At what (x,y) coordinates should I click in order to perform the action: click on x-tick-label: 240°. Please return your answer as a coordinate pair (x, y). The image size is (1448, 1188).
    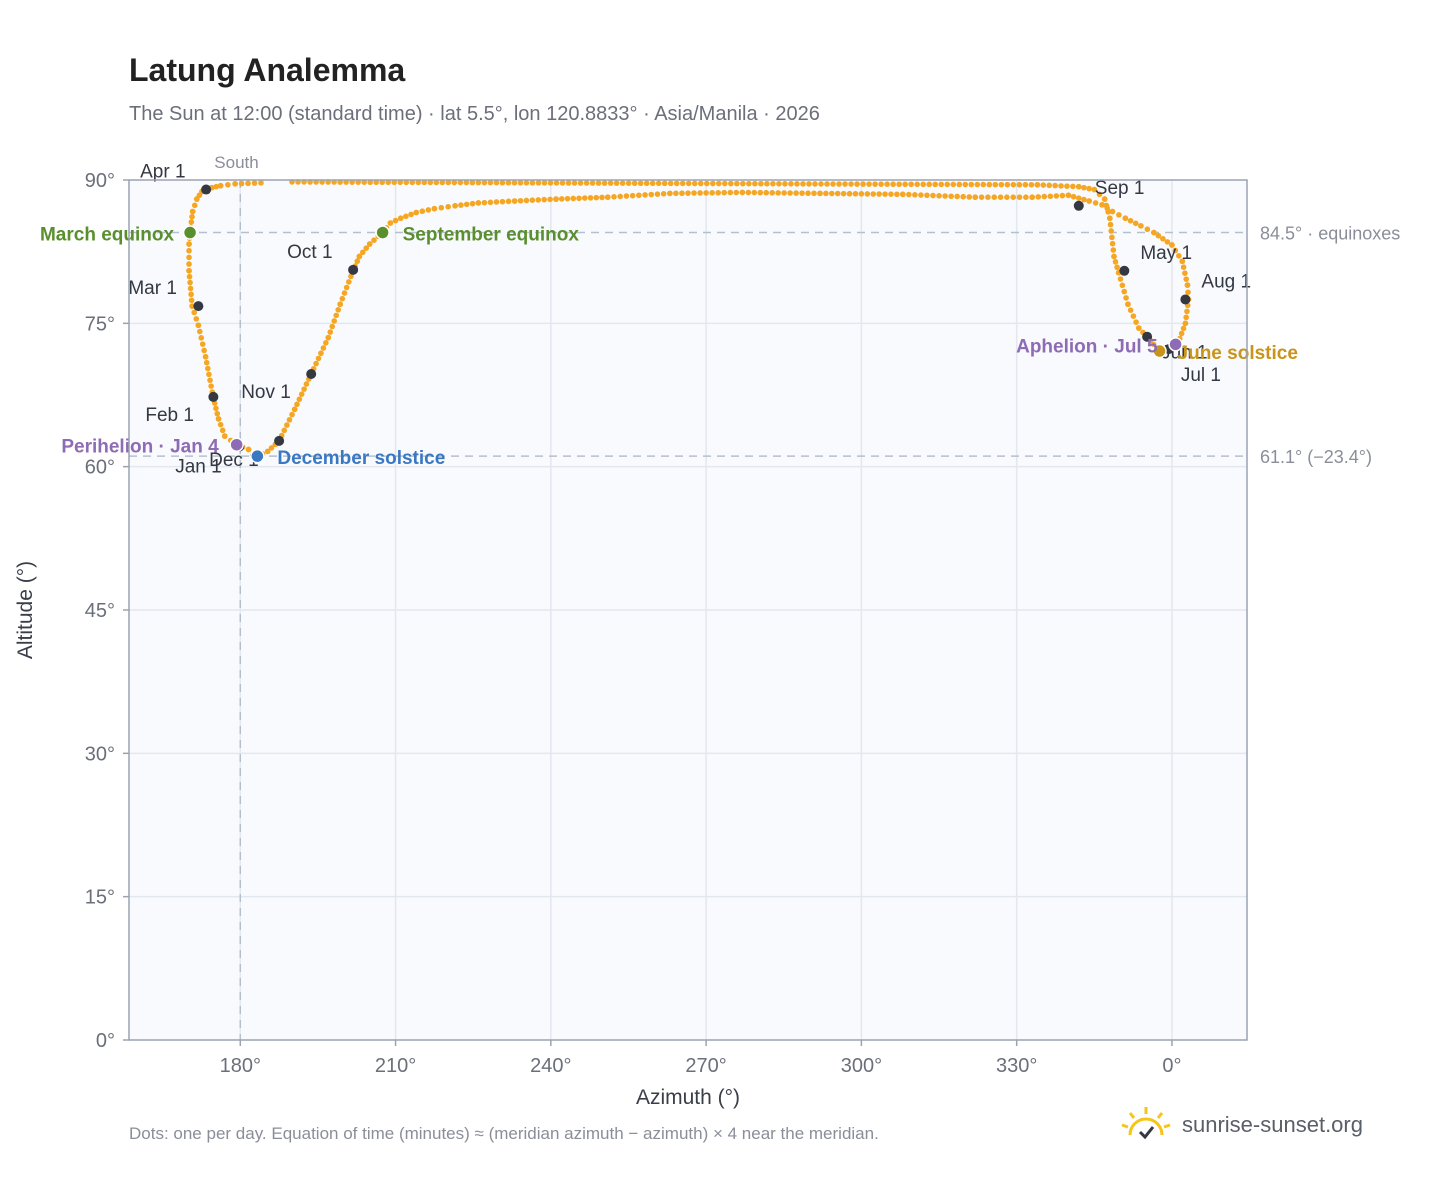
    Looking at the image, I should click on (550, 1066).